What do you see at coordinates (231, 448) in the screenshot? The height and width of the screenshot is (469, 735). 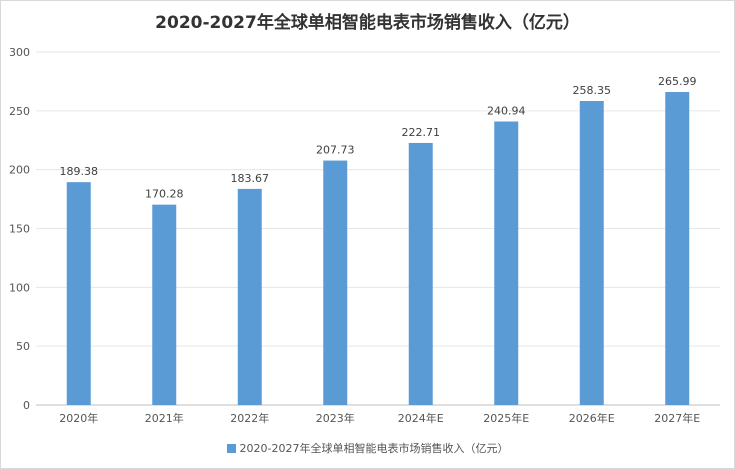 I see `legend-swatch` at bounding box center [231, 448].